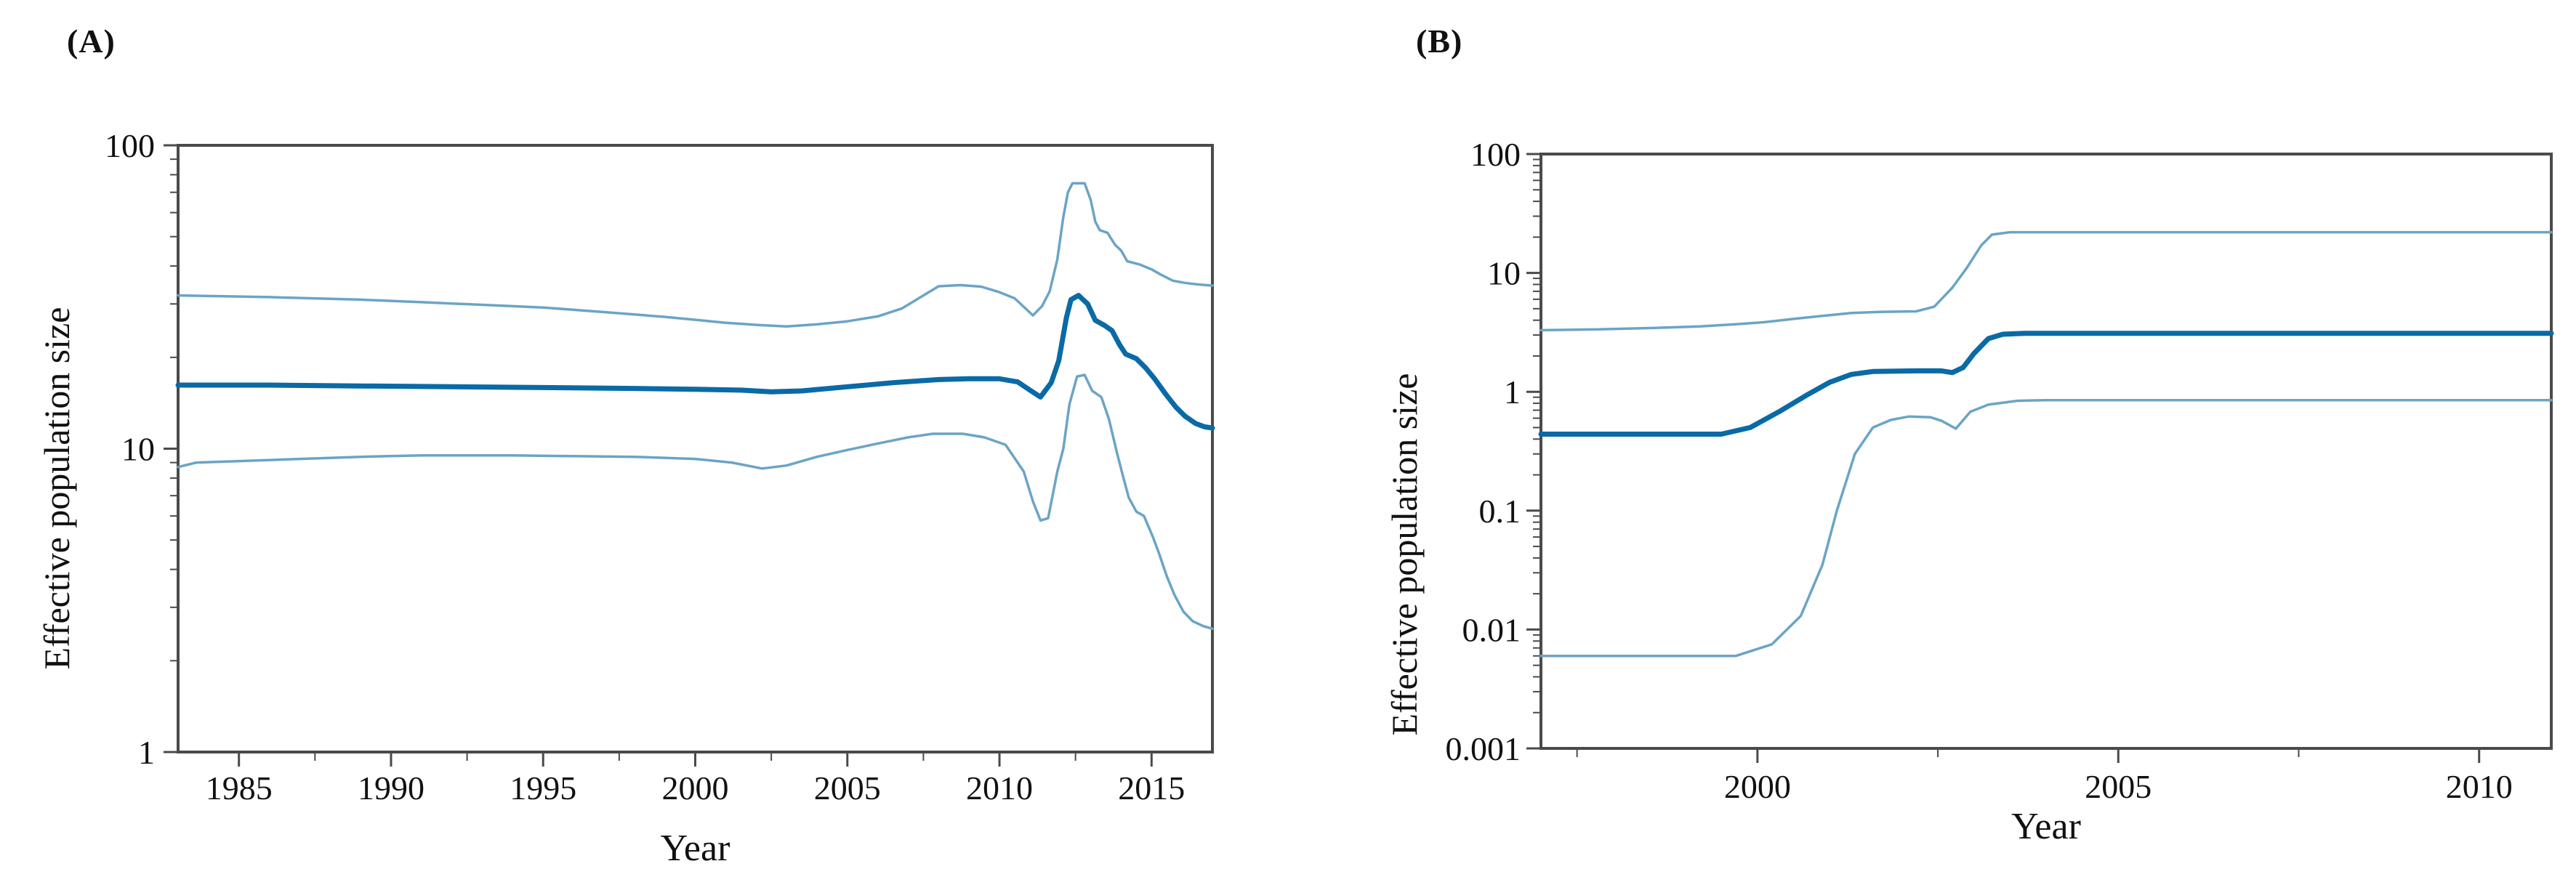 The image size is (2576, 885). Describe the element at coordinates (2118, 786) in the screenshot. I see `panel-b-x-tick-label: 2005` at that location.